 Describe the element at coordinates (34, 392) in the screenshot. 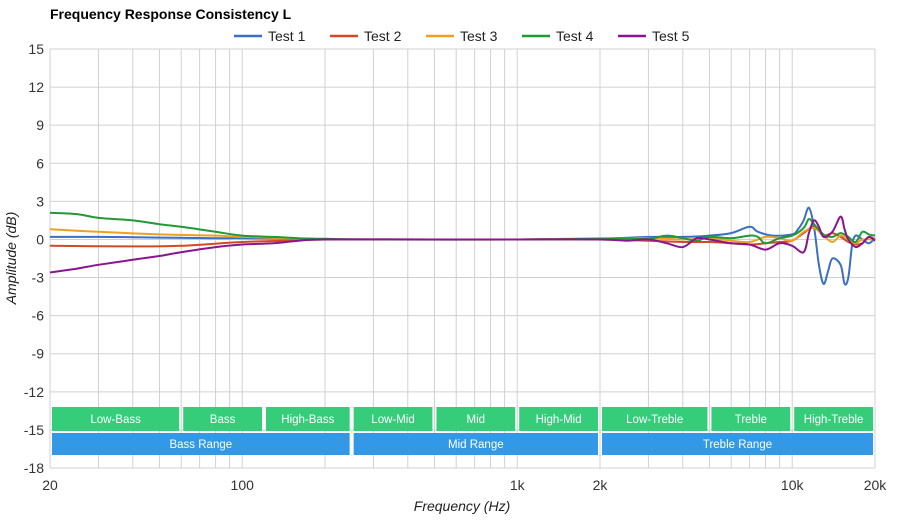

I see `y-tick-label: -12` at that location.